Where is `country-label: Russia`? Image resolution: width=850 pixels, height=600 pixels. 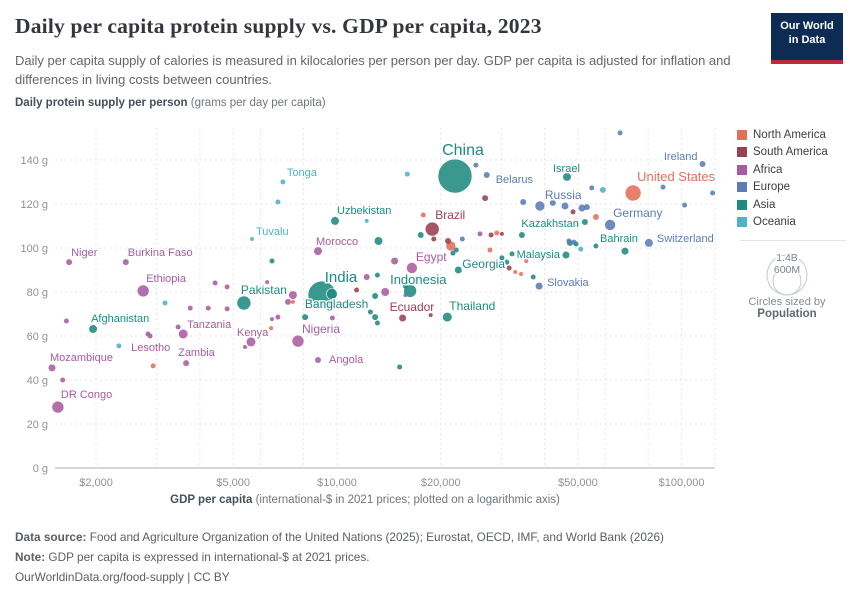
country-label: Russia is located at coordinates (563, 195).